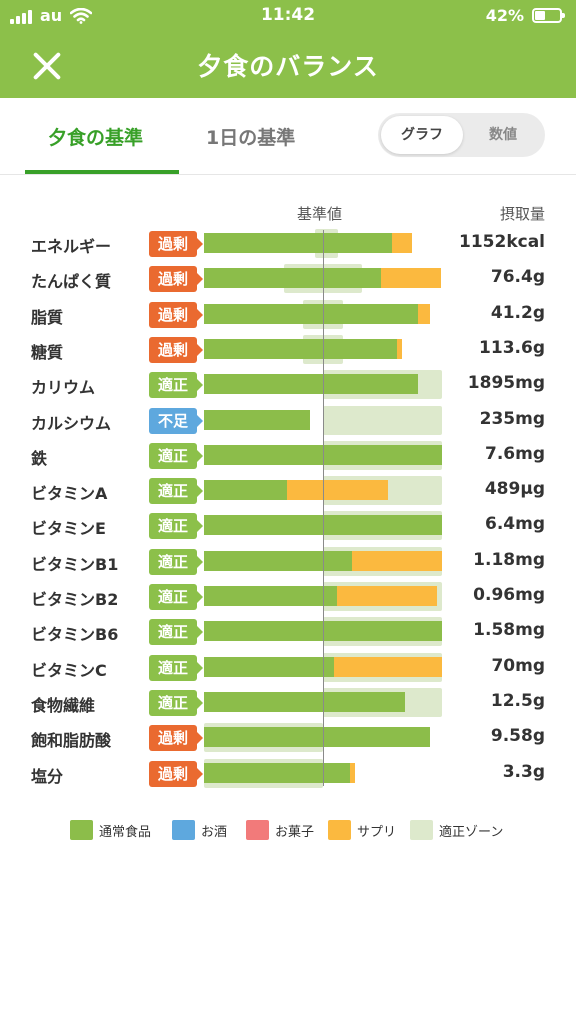  I want to click on nav-bar: 夕食のバランス, so click(288, 65).